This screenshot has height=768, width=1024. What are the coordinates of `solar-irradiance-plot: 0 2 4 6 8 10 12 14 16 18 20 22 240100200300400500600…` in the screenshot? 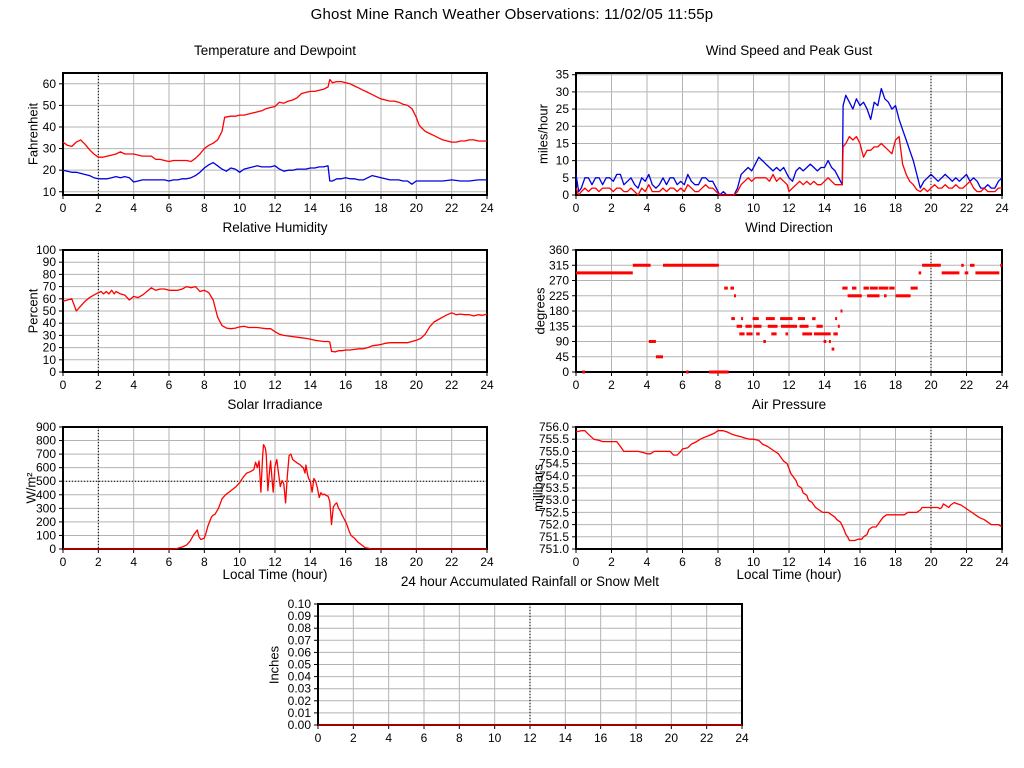 It's located at (265, 494).